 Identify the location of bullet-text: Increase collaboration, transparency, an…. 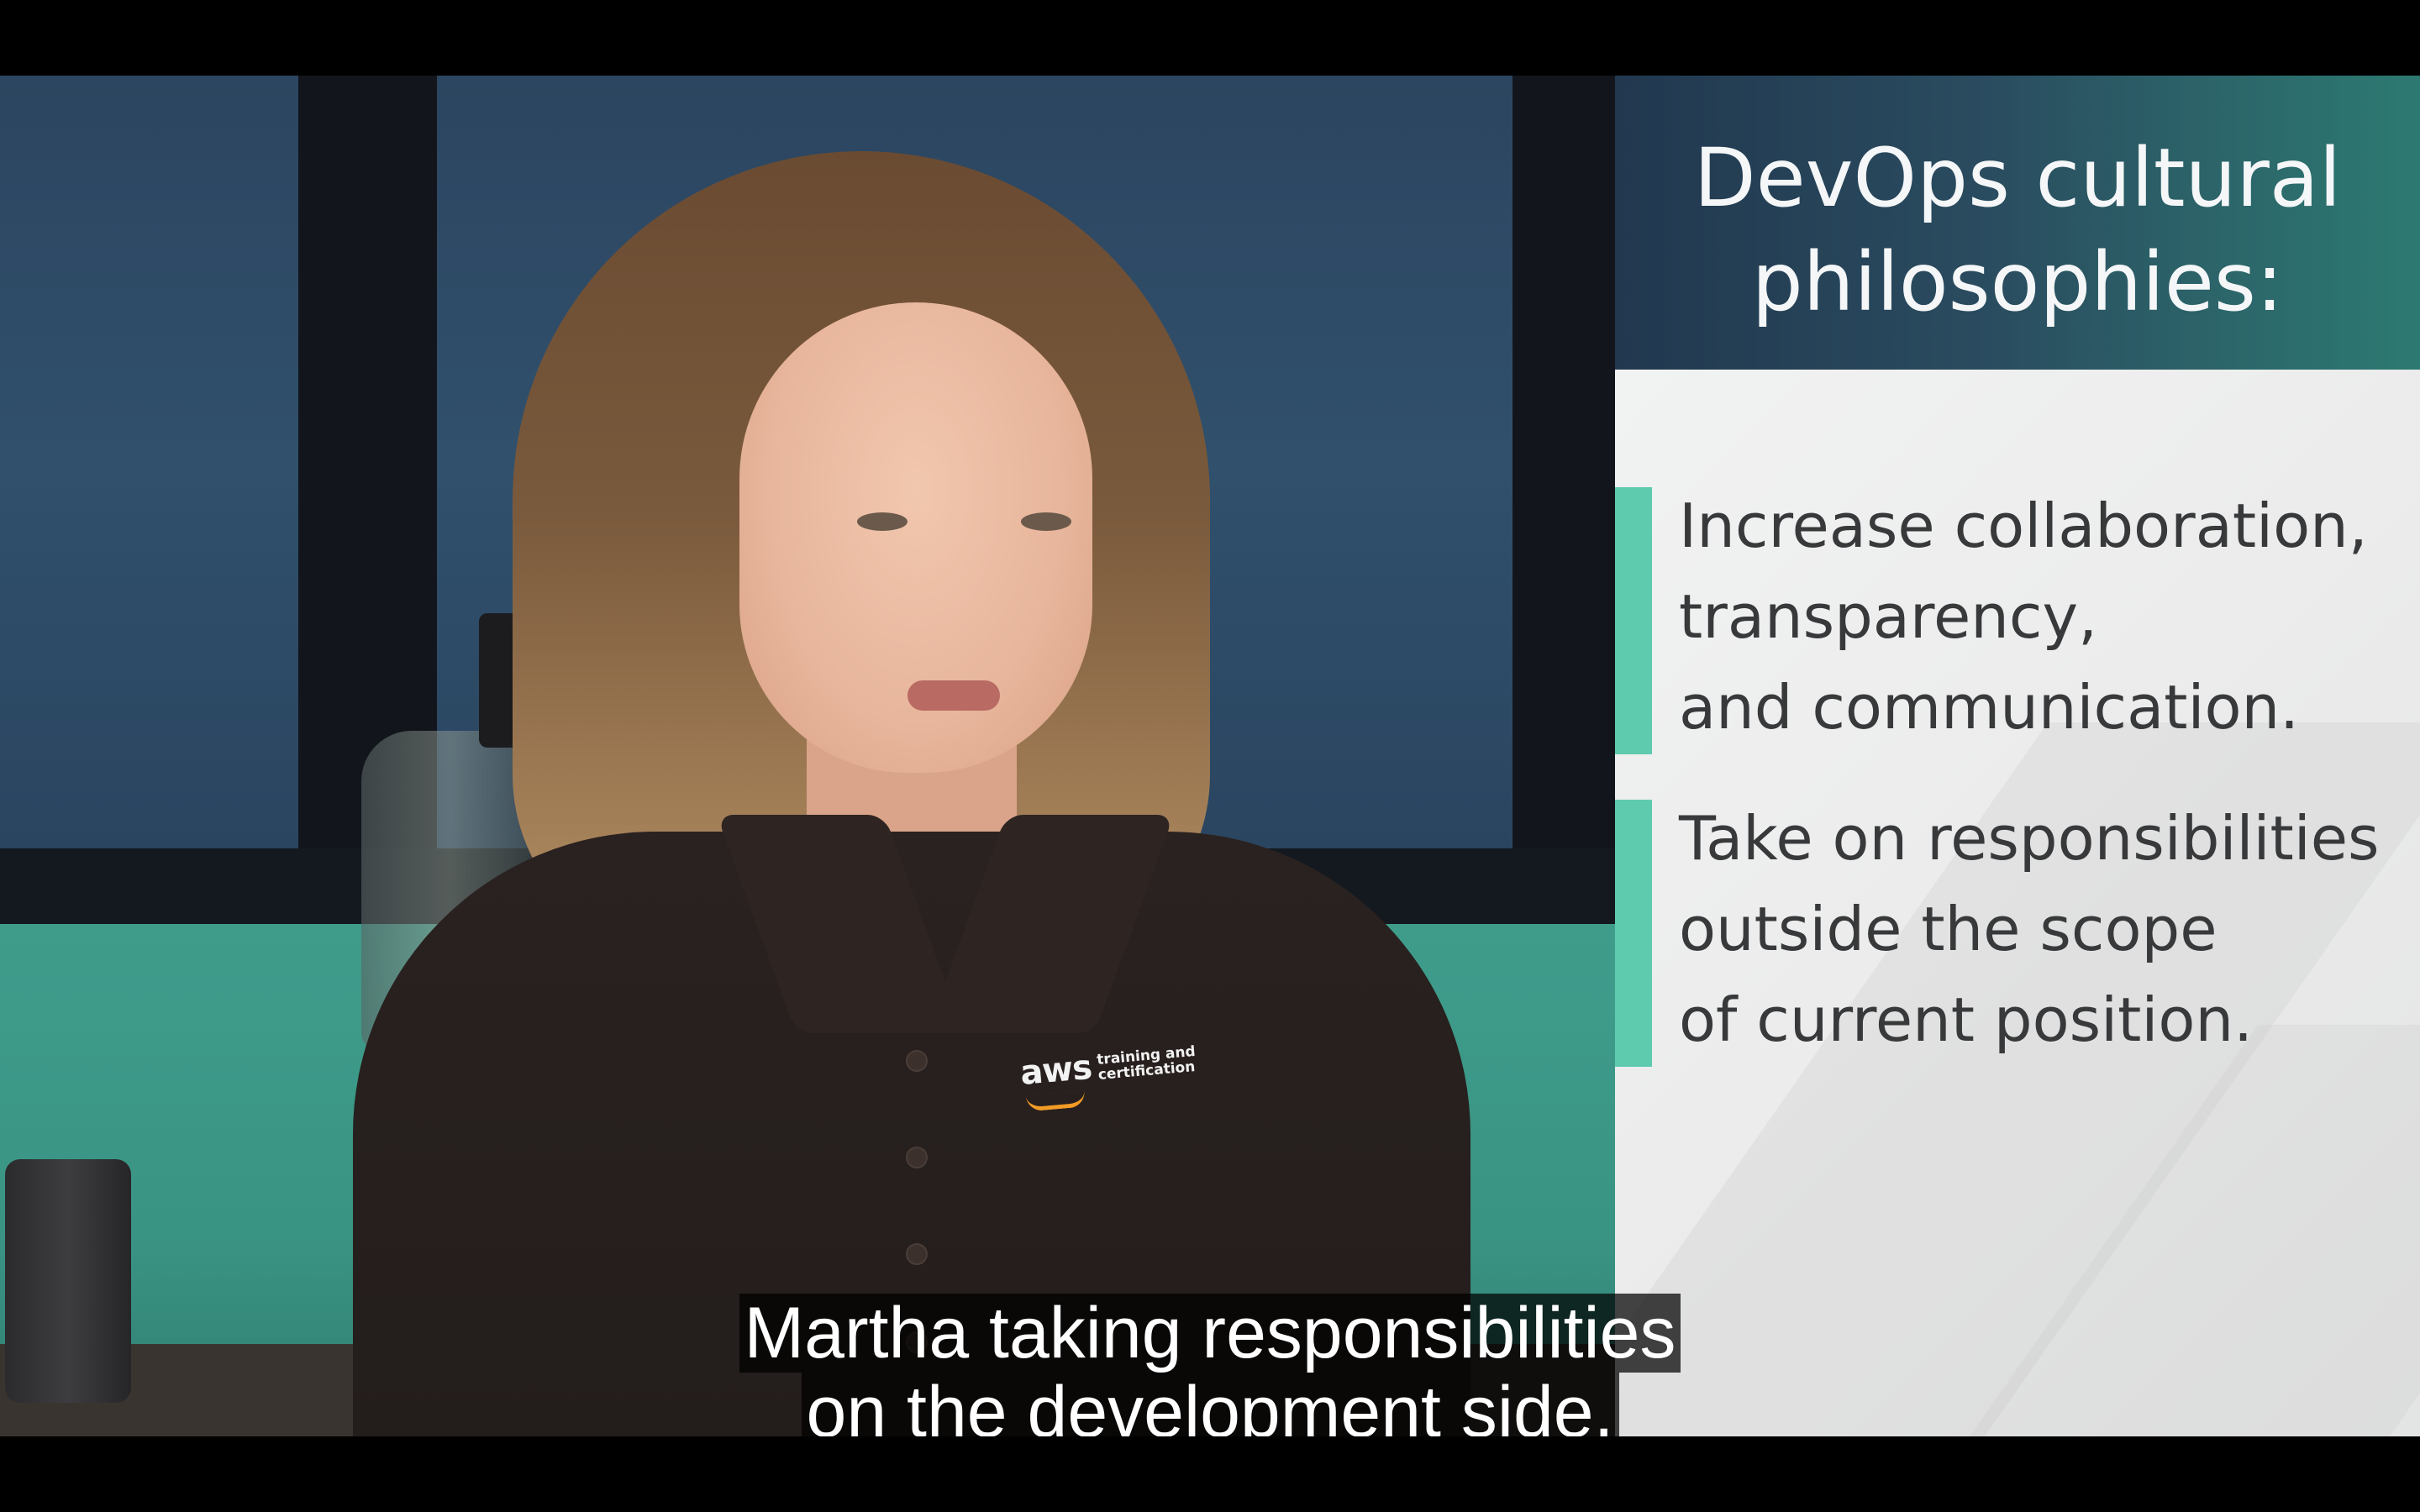
(2048, 616).